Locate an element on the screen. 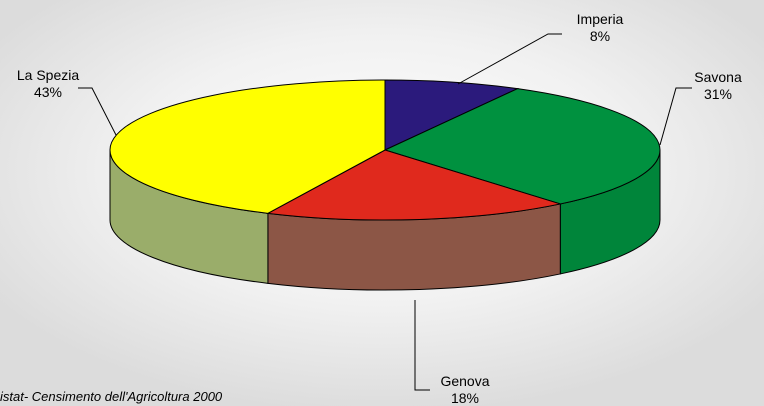 This screenshot has height=406, width=764. label-name: Savona is located at coordinates (718, 77).